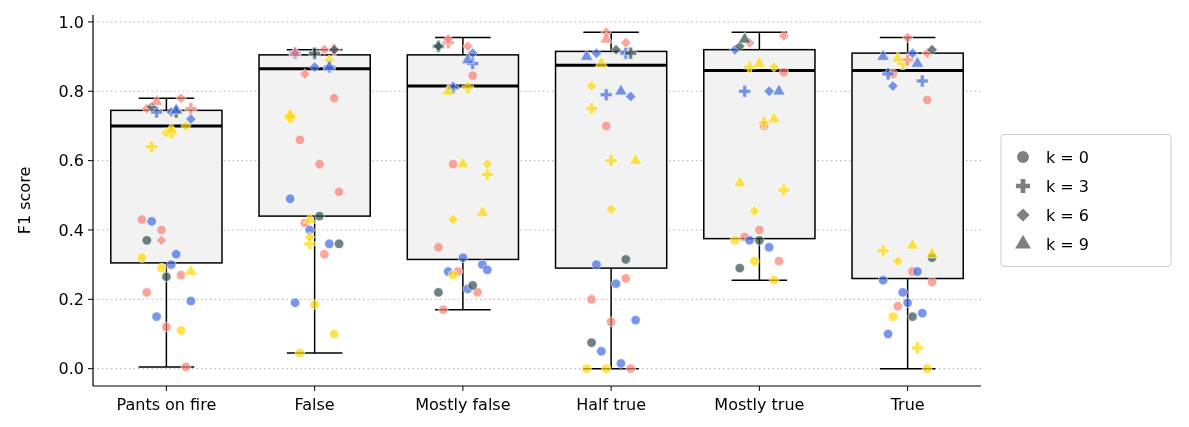 This screenshot has height=427, width=1189. I want to click on x-tick-label: True, so click(907, 404).